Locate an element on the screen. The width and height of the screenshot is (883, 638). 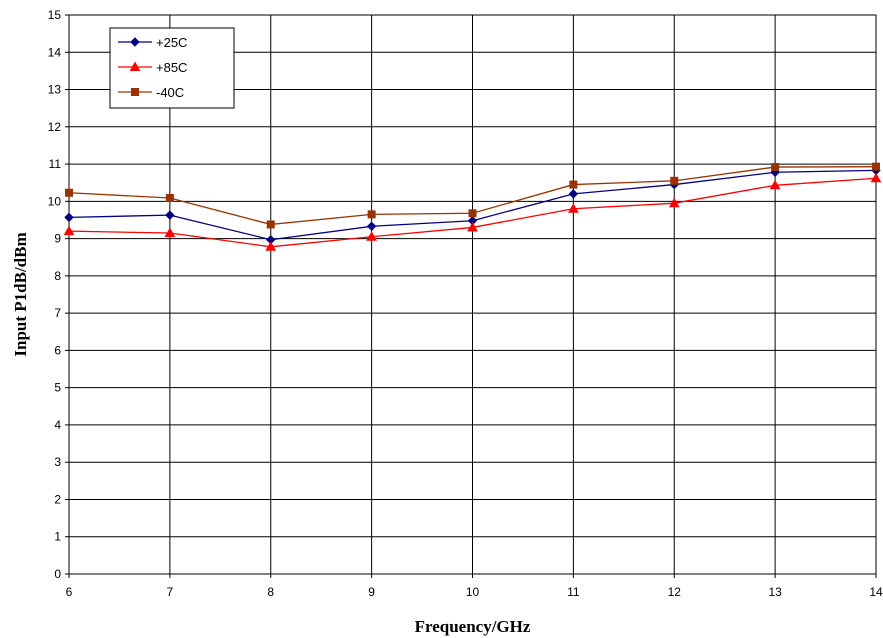
x-tick-label: 7 is located at coordinates (170, 592).